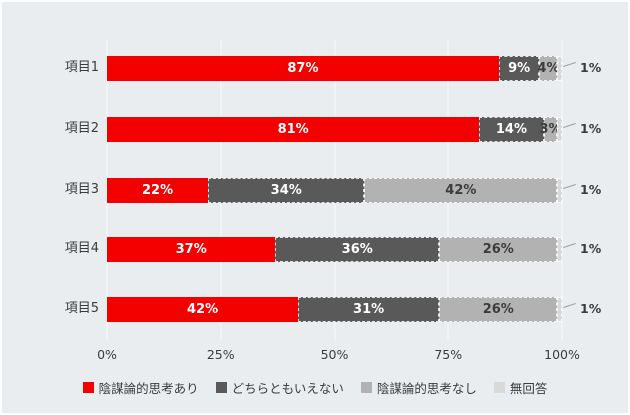 The width and height of the screenshot is (630, 415). I want to click on segment-value-label: 31%, so click(369, 309).